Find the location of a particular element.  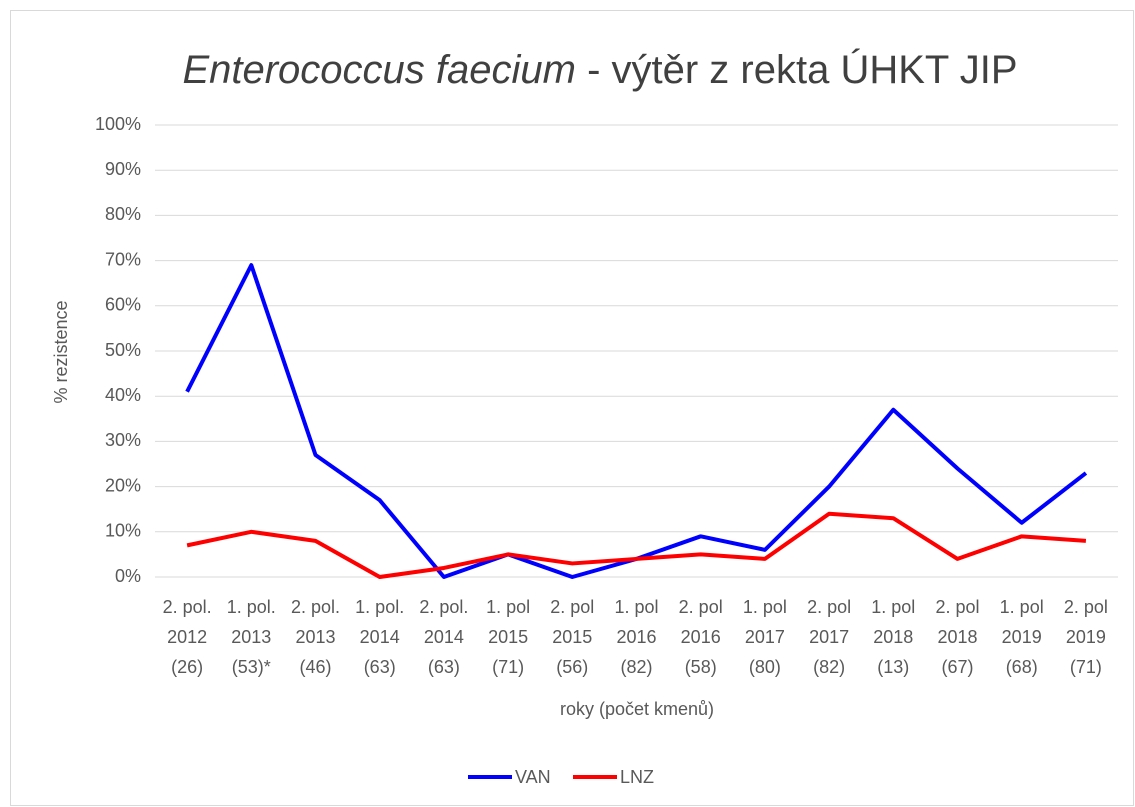

y-tick-label: 100% is located at coordinates (118, 124).